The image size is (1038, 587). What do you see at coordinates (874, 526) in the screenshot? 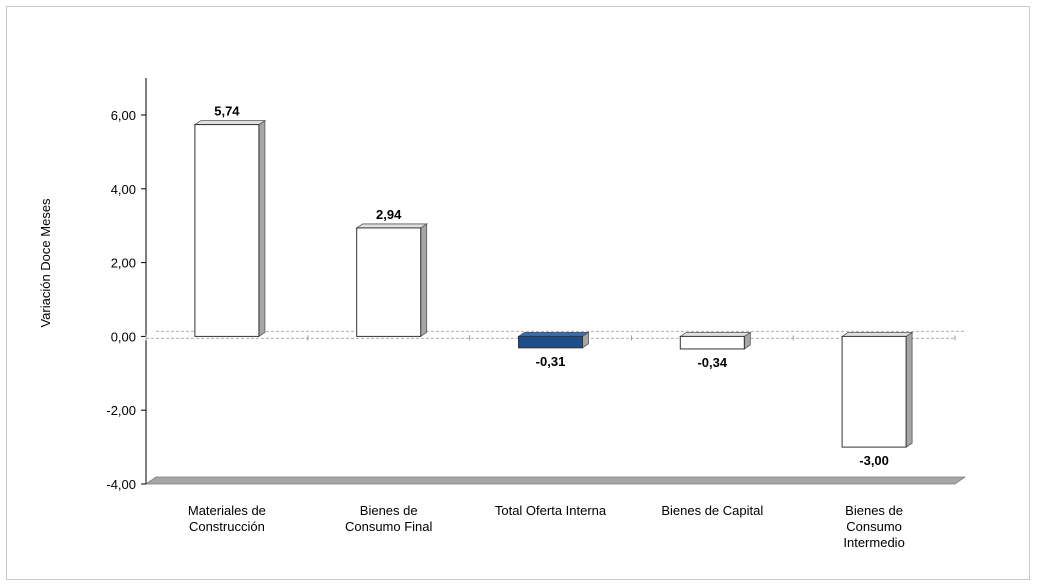
I see `x-tick-label: Consumo` at bounding box center [874, 526].